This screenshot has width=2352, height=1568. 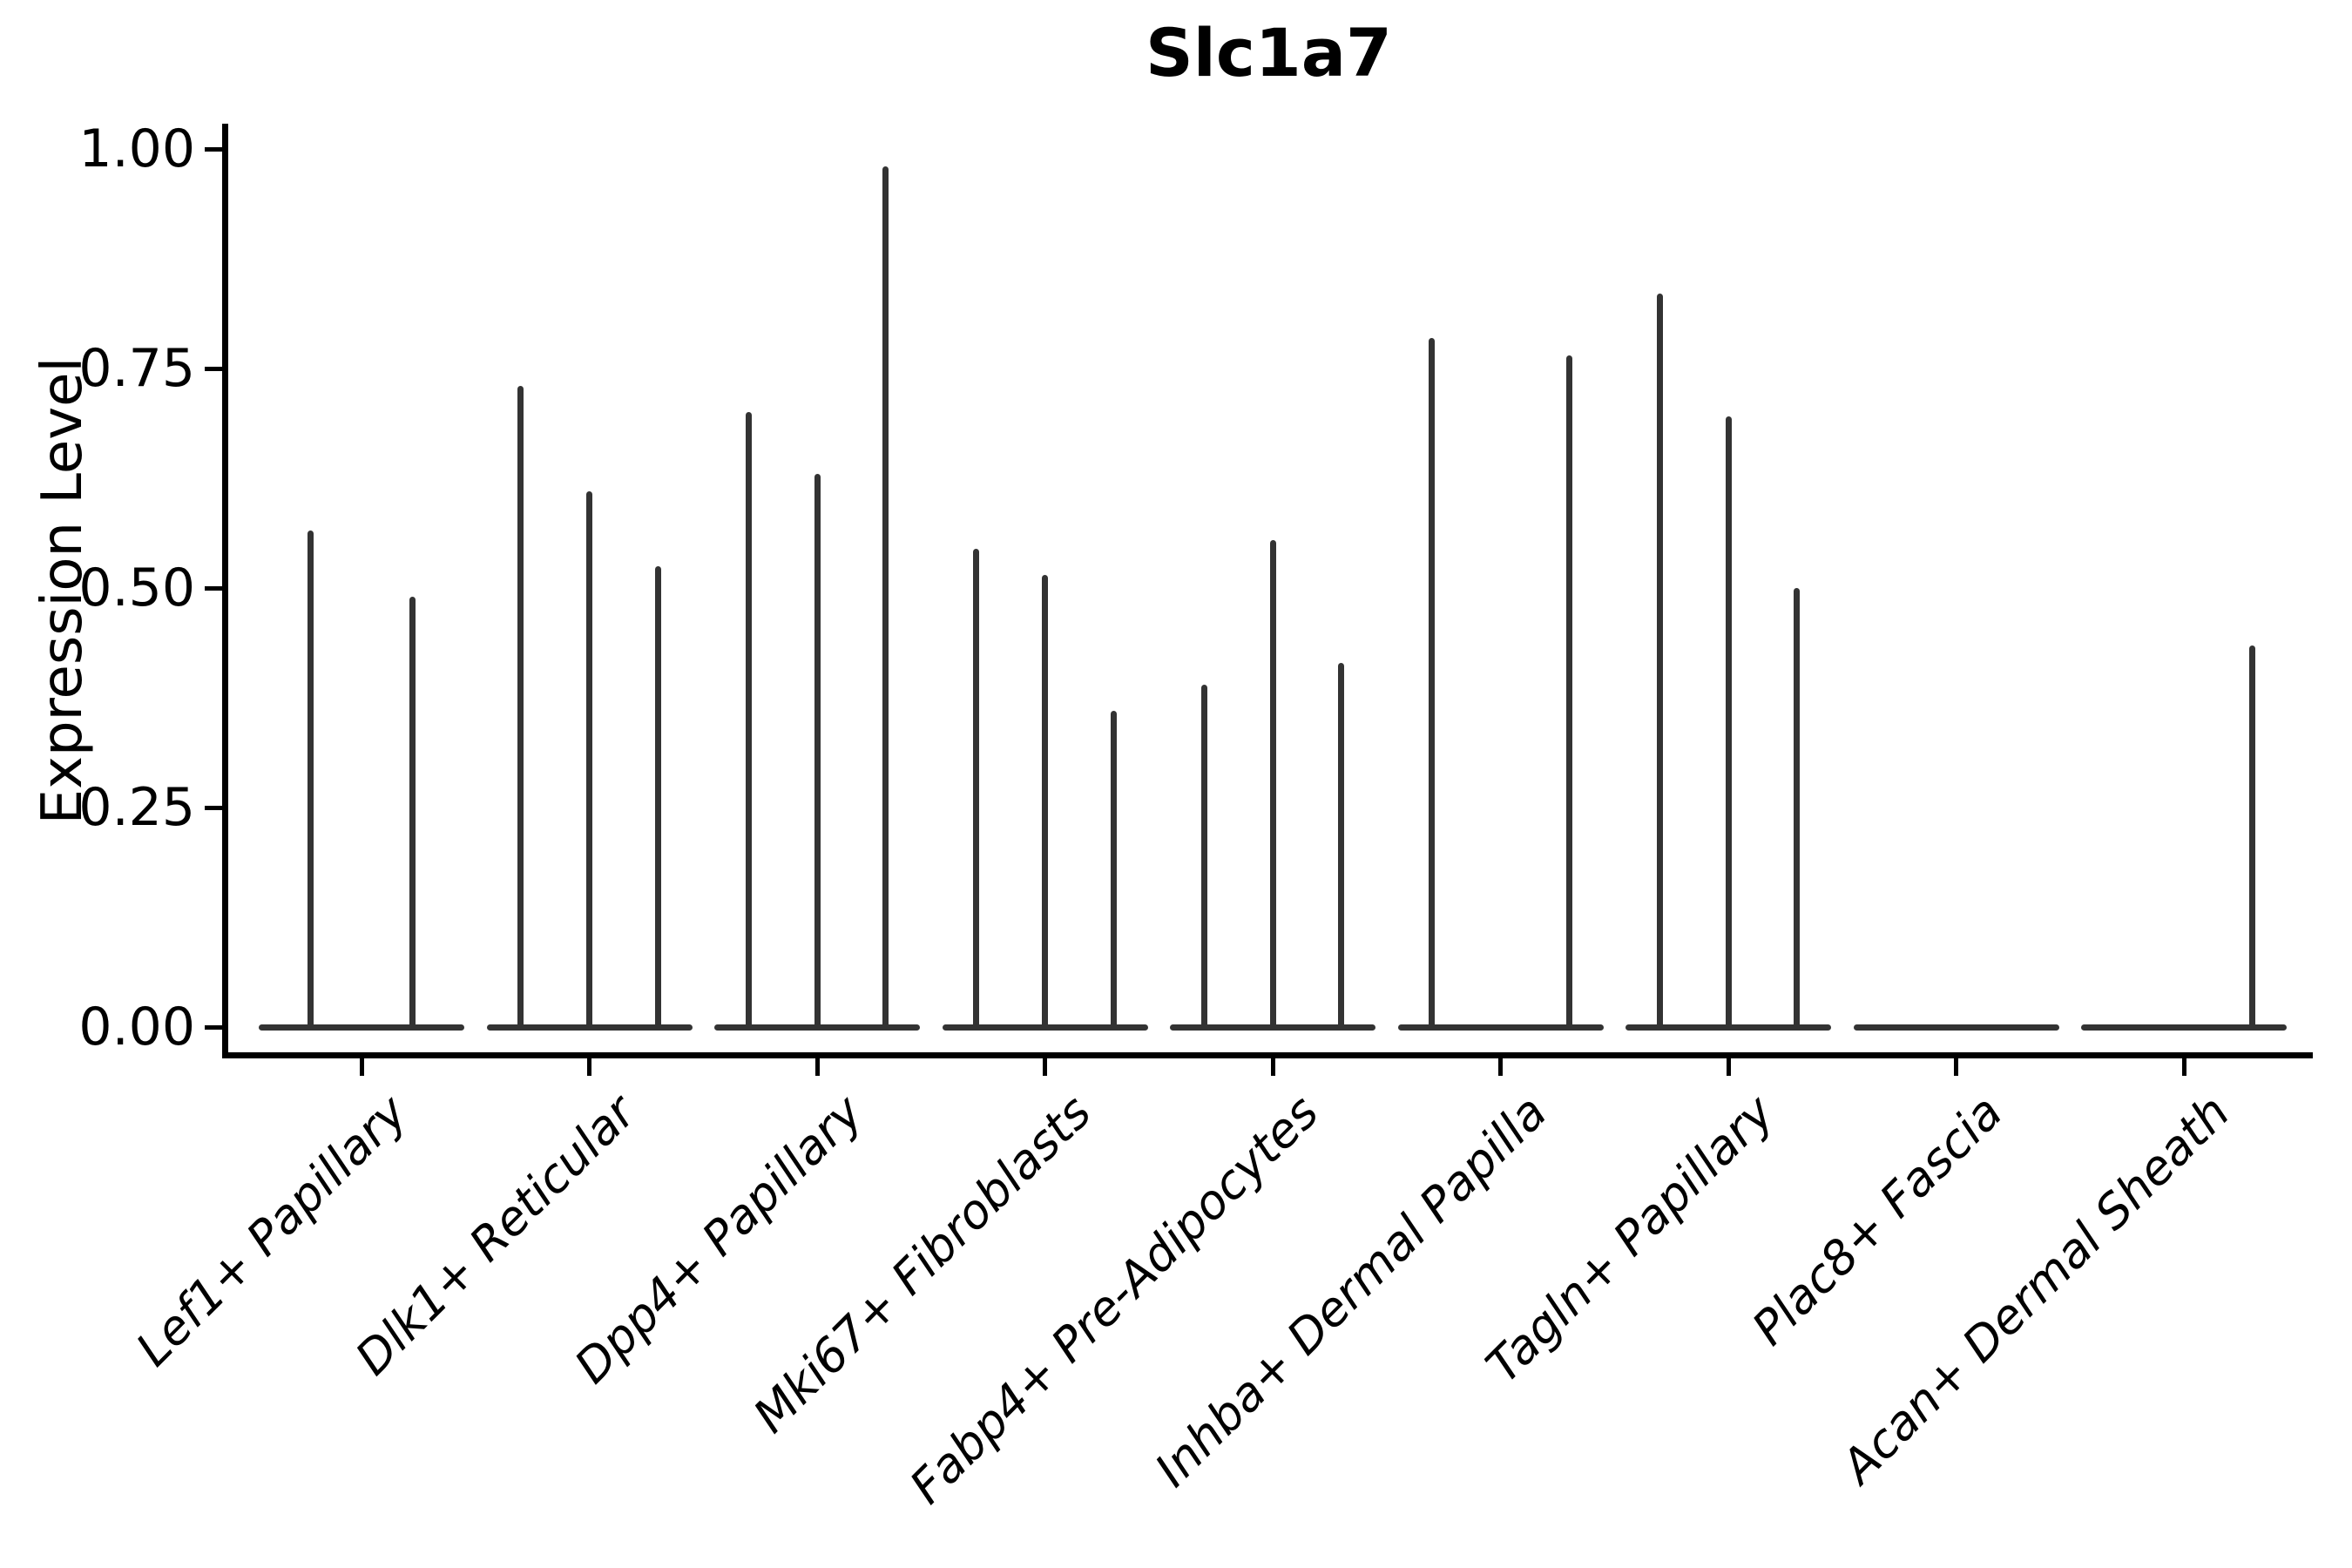 I want to click on y-tick-label: 0.50, so click(x=136, y=588).